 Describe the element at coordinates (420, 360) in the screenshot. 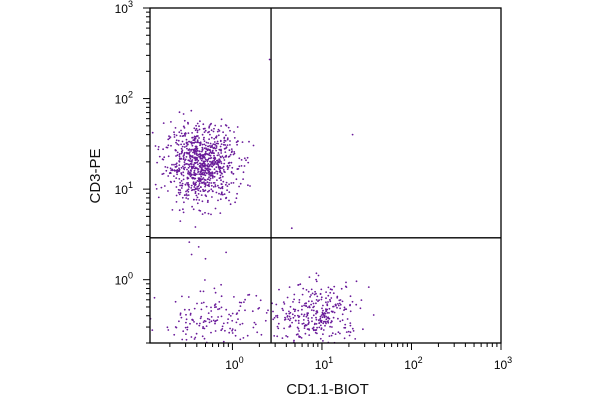

I see `x-tick-label-exponent: 2` at that location.